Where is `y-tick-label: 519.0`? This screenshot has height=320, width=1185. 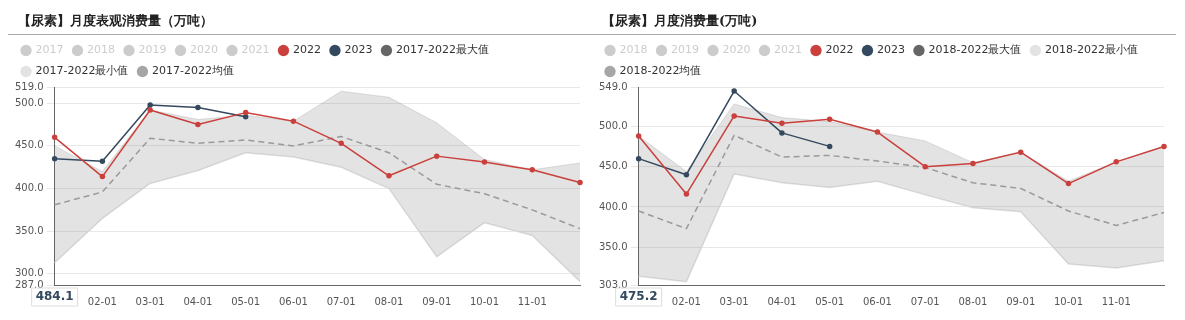
y-tick-label: 519.0 is located at coordinates (29, 86).